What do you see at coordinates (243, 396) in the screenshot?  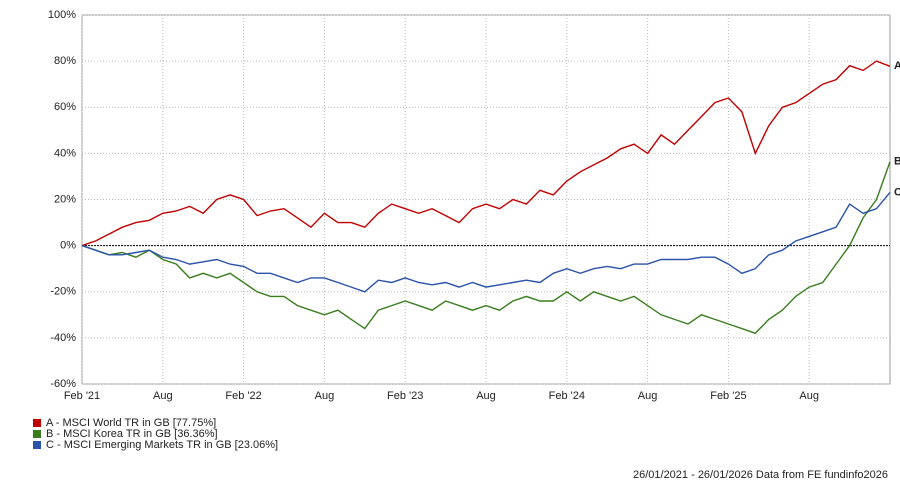 I see `x-tick-label: Feb '22` at bounding box center [243, 396].